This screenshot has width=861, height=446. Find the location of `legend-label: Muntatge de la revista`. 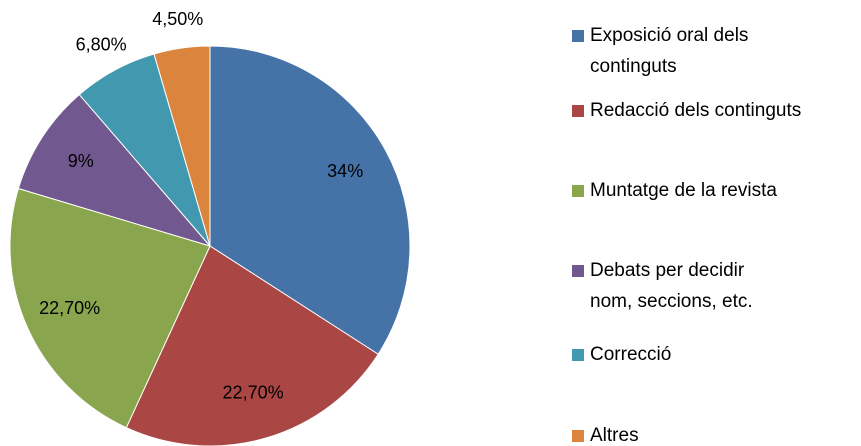

legend-label: Muntatge de la revista is located at coordinates (683, 190).